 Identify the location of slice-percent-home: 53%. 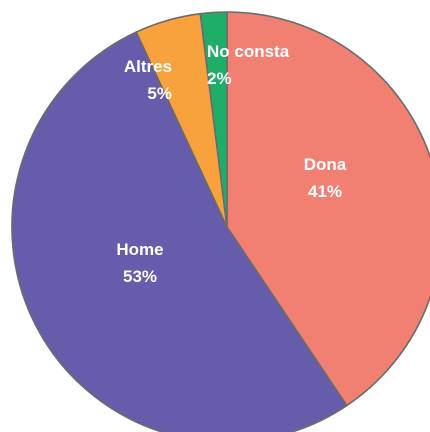
(140, 276).